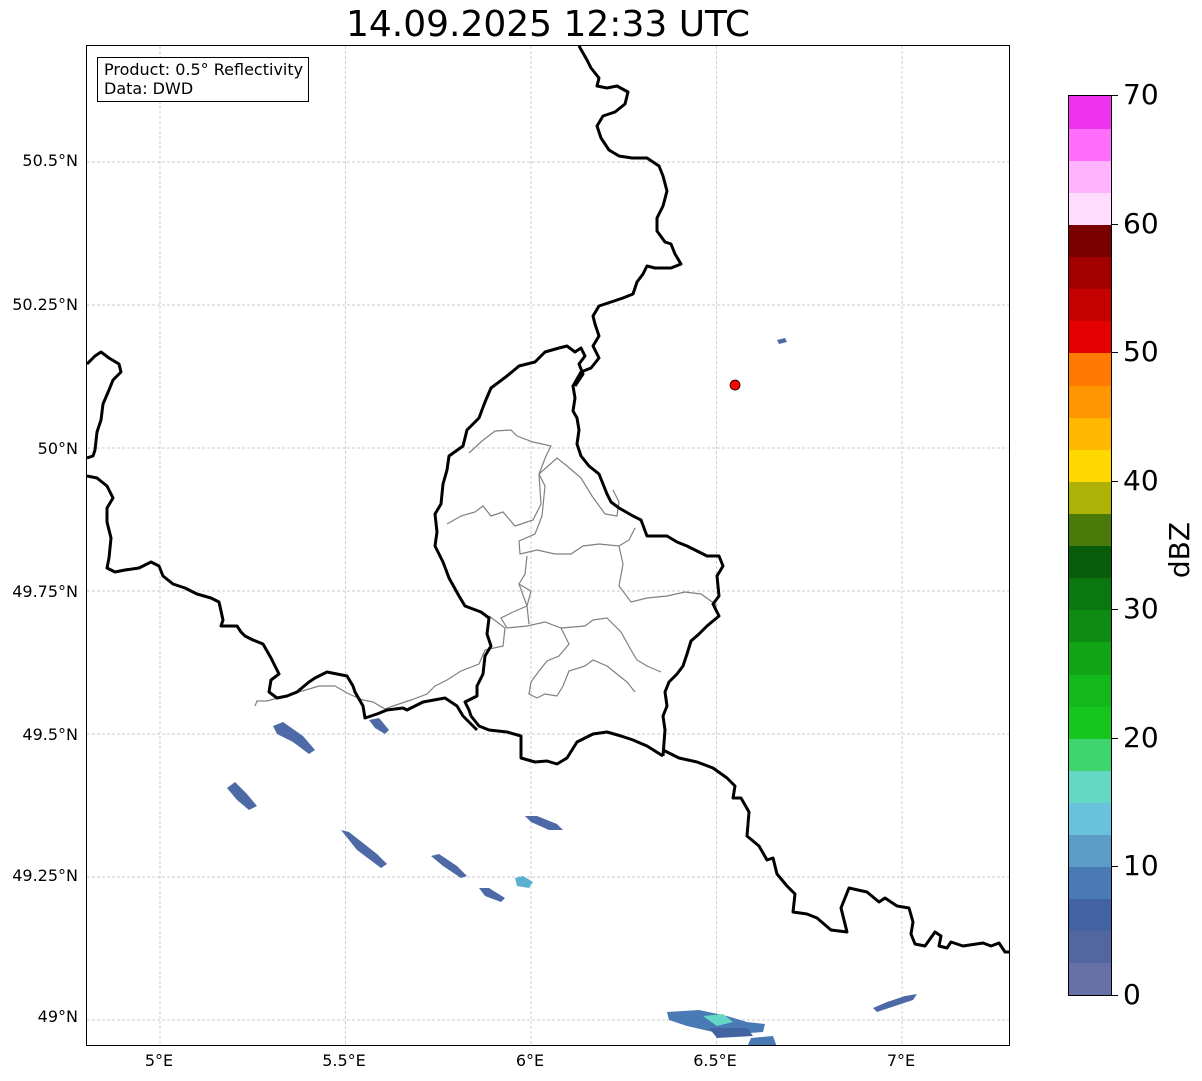 This screenshot has width=1202, height=1081. What do you see at coordinates (1141, 866) in the screenshot?
I see `colorbar-tick-label: 10` at bounding box center [1141, 866].